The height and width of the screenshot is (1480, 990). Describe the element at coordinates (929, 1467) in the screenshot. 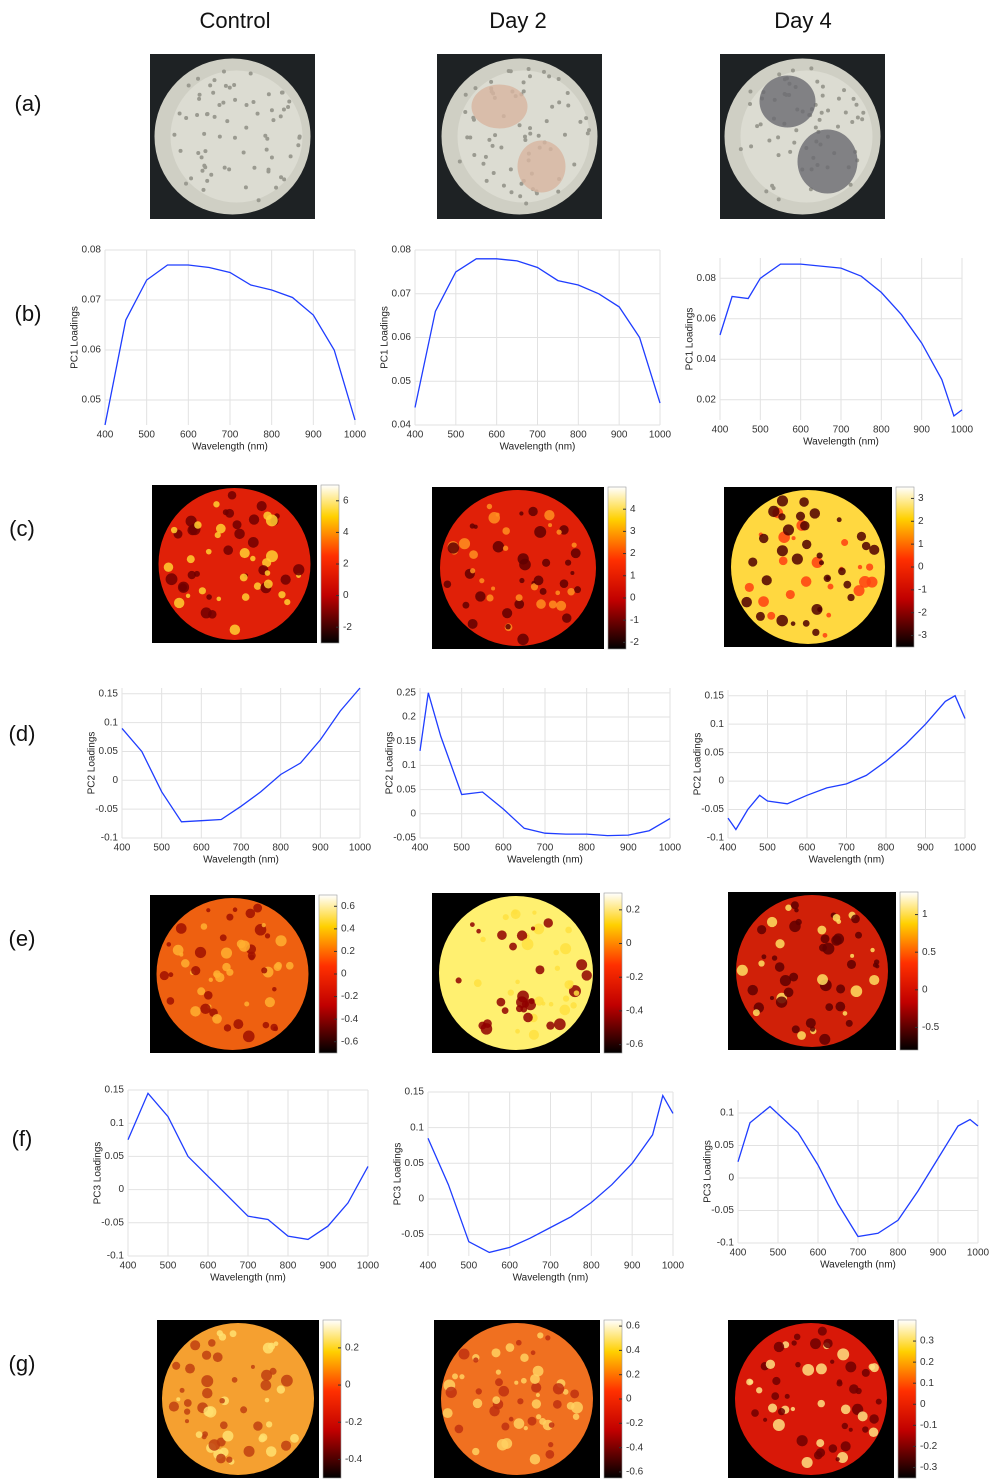

I see `colorbar-tick-label: -0.3` at that location.